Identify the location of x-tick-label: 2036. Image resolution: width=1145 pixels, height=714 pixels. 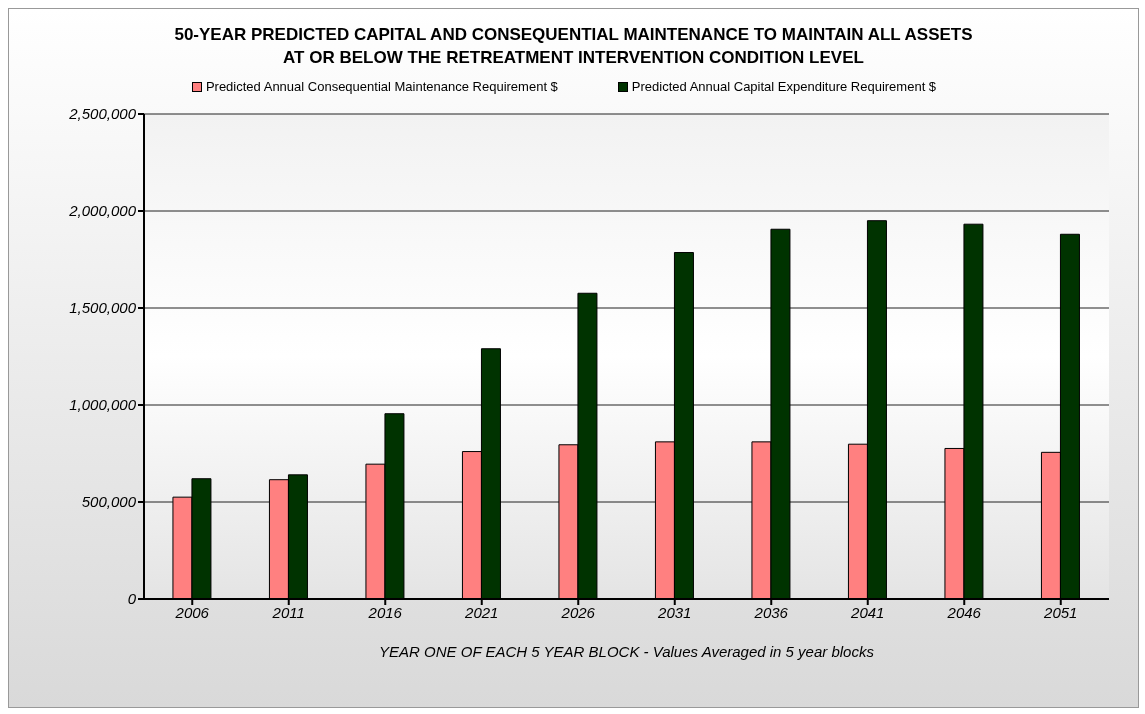
(771, 612).